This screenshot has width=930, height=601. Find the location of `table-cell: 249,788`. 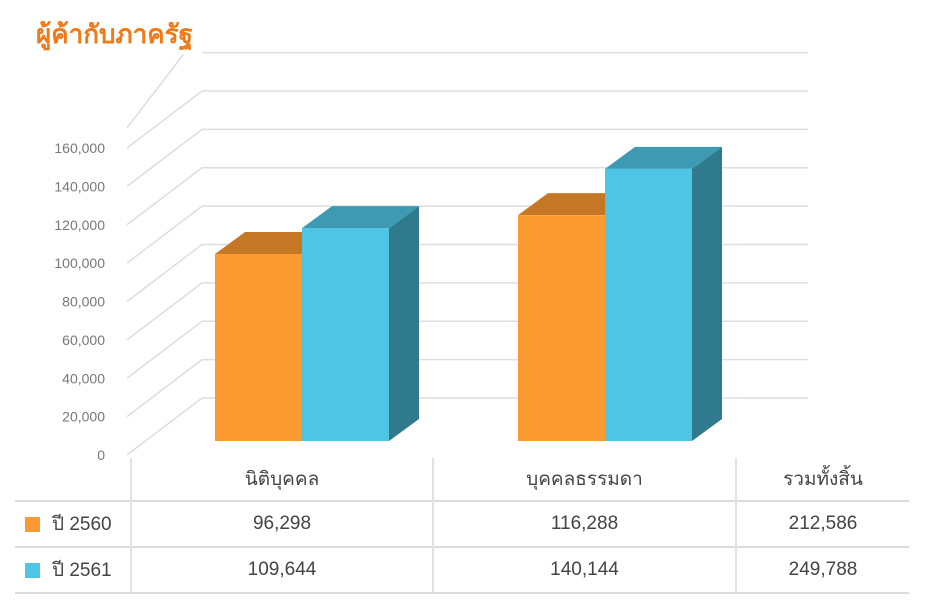

table-cell: 249,788 is located at coordinates (822, 570).